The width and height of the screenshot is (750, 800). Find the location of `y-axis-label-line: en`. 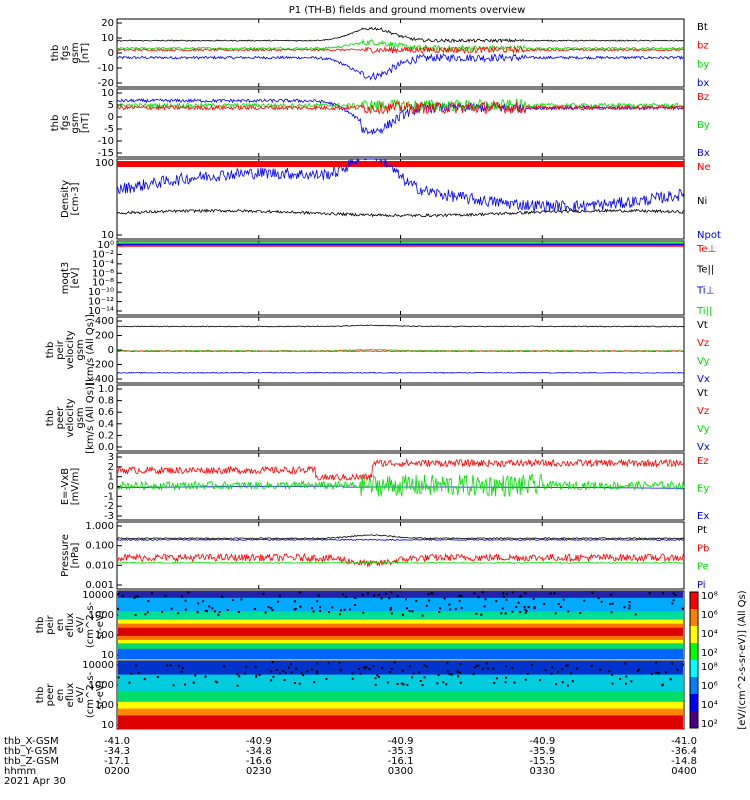

y-axis-label-line: en is located at coordinates (60, 625).